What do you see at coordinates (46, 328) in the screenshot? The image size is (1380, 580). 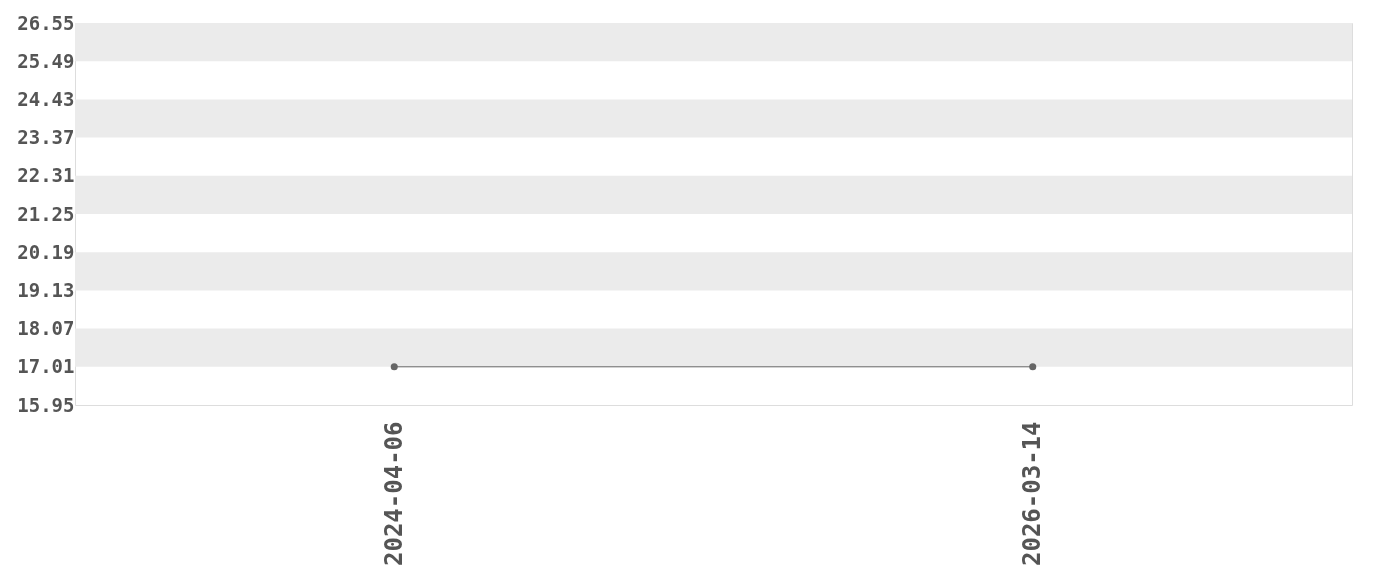 I see `y-tick-label: 18.07` at bounding box center [46, 328].